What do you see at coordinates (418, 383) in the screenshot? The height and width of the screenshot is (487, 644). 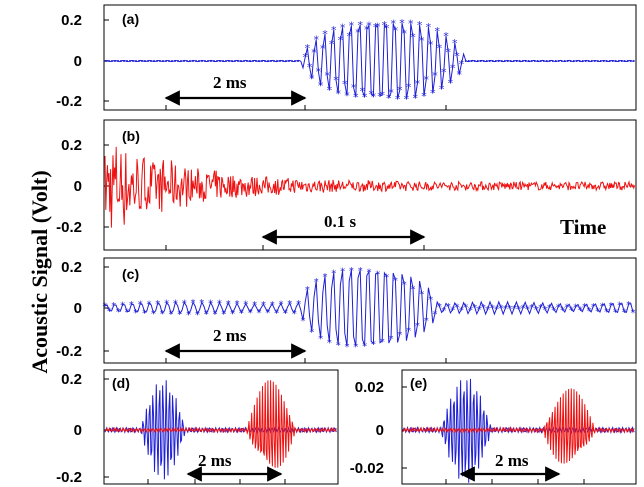 I see `panel-e-label: (e)` at bounding box center [418, 383].